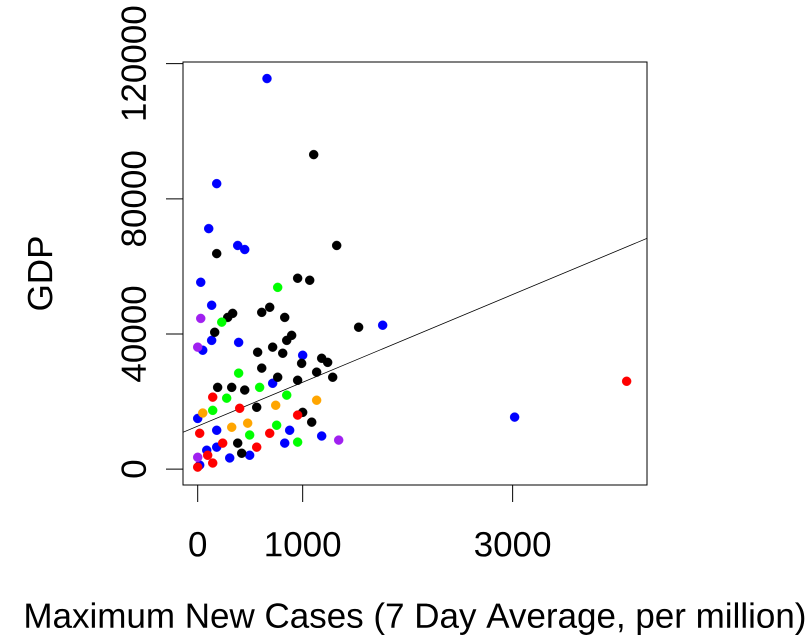  I want to click on x-tick-label: 0, so click(197, 544).